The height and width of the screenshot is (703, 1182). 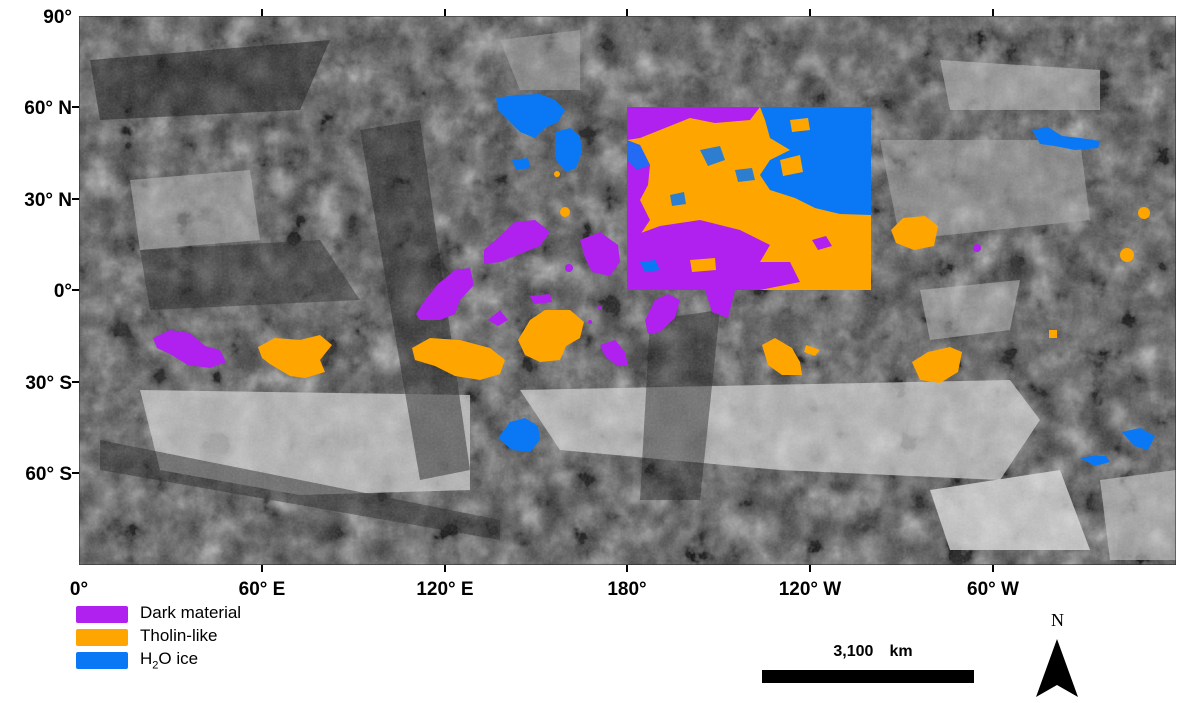 I want to click on legend-swatch-dark-material, so click(x=102, y=614).